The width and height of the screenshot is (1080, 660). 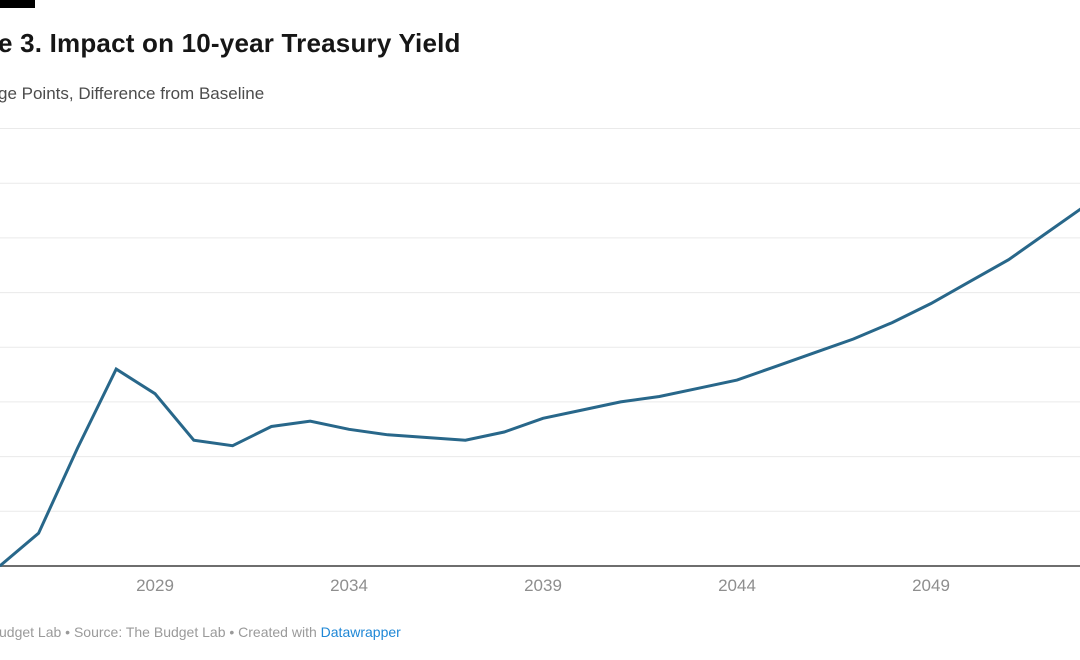 I want to click on x-tick-label: 2029, so click(x=155, y=585).